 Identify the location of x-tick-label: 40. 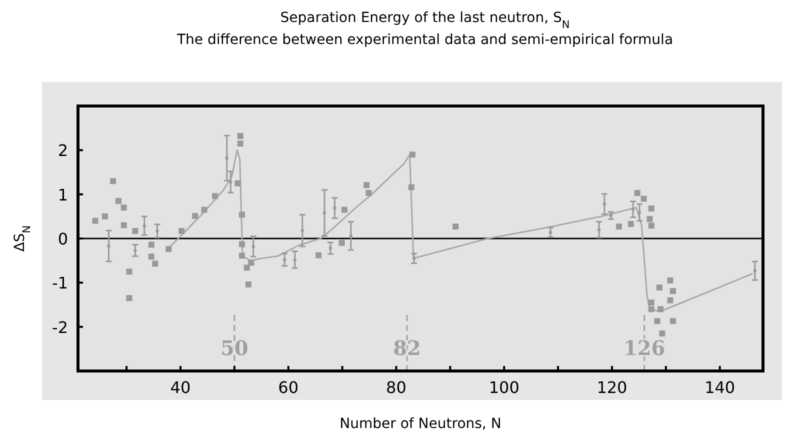
(180, 387).